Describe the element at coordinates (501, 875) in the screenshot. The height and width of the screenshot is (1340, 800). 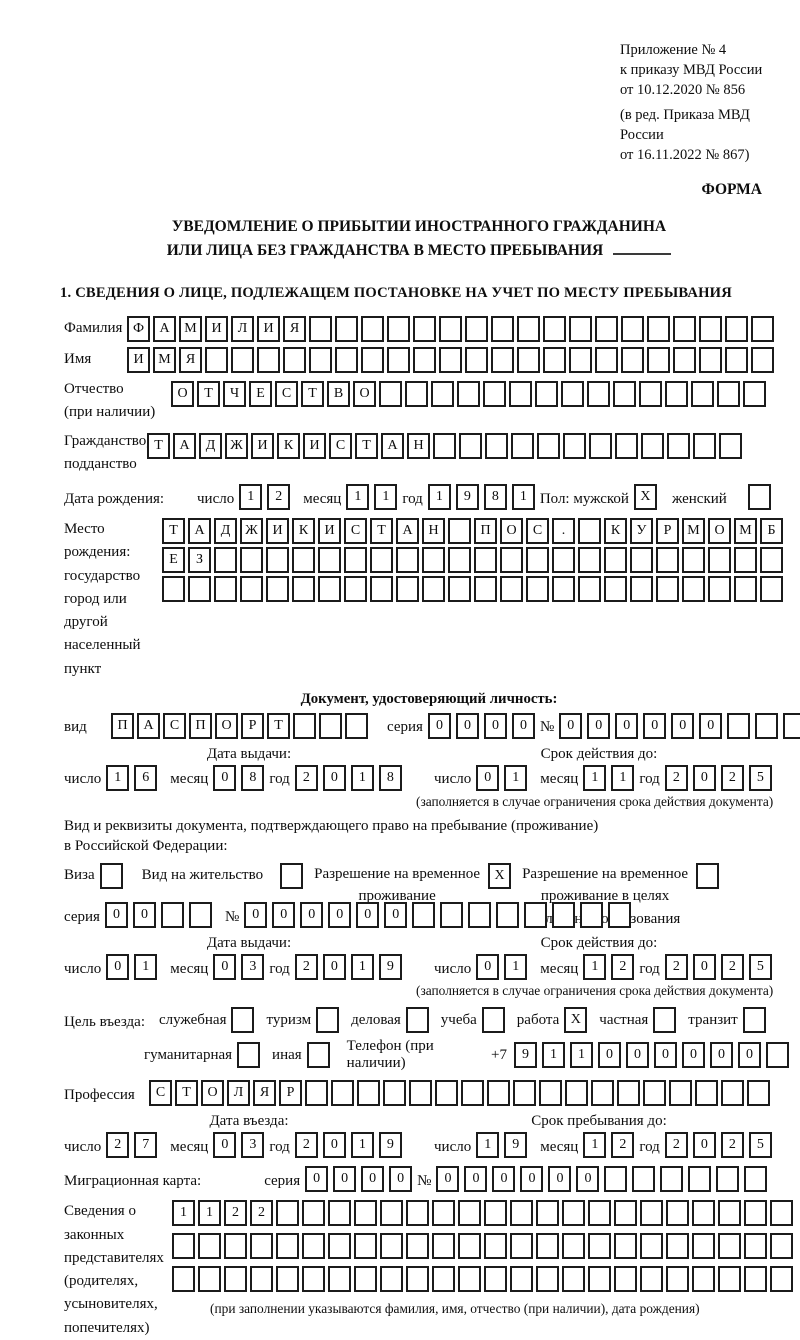
I see `temp-residence-checkbox: X` at that location.